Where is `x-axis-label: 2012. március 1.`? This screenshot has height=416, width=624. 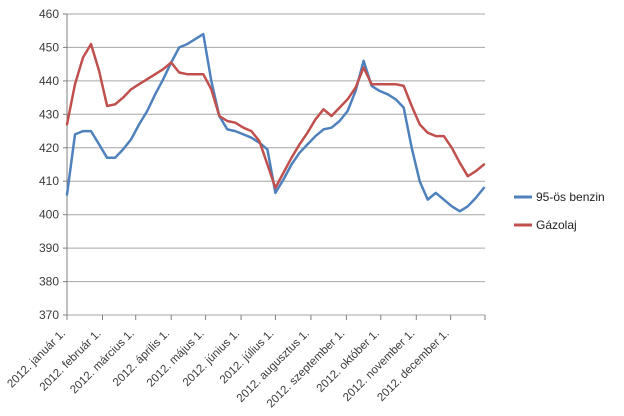
x-axis-label: 2012. március 1. is located at coordinates (102, 362).